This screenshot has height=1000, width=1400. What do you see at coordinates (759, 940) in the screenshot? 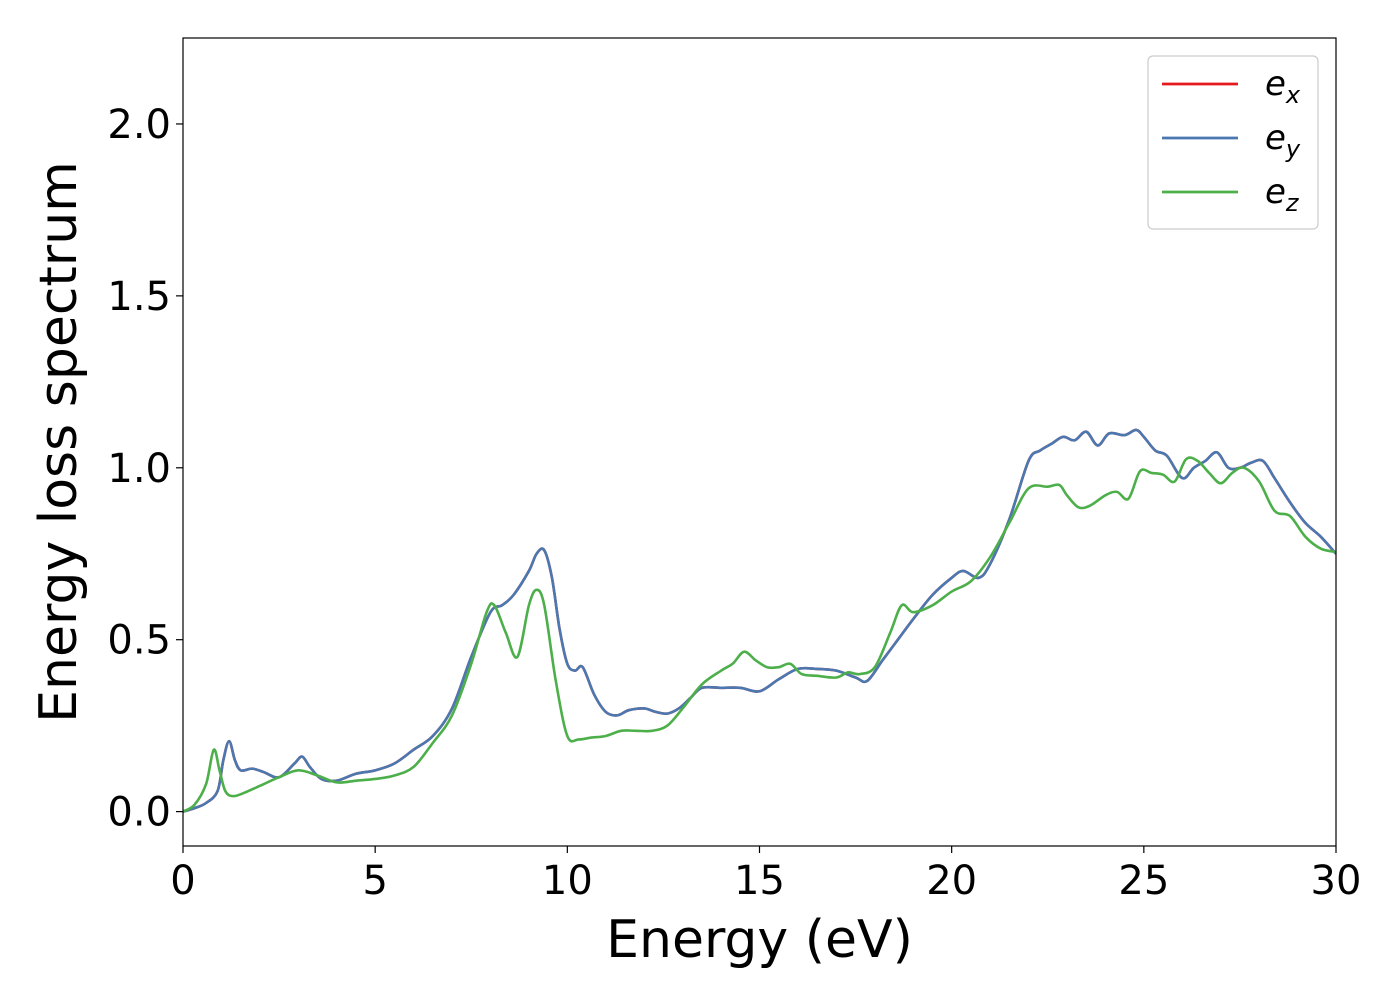
I see `x-axis-label: Energy (eV)` at bounding box center [759, 940].